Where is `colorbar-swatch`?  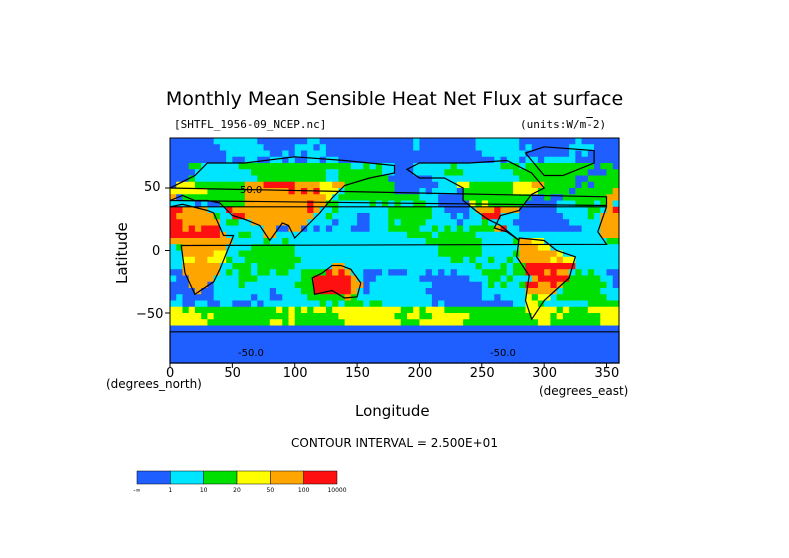
colorbar-swatch is located at coordinates (287, 477).